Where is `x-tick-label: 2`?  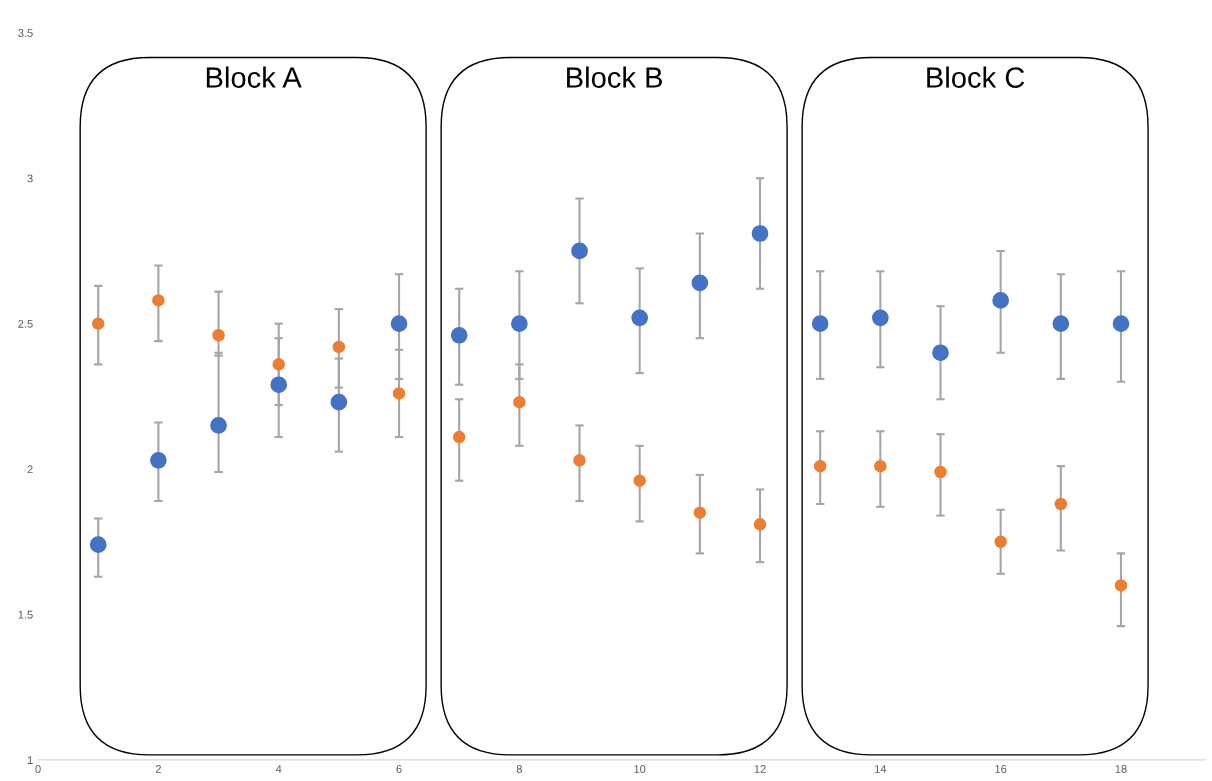 x-tick-label: 2 is located at coordinates (158, 769).